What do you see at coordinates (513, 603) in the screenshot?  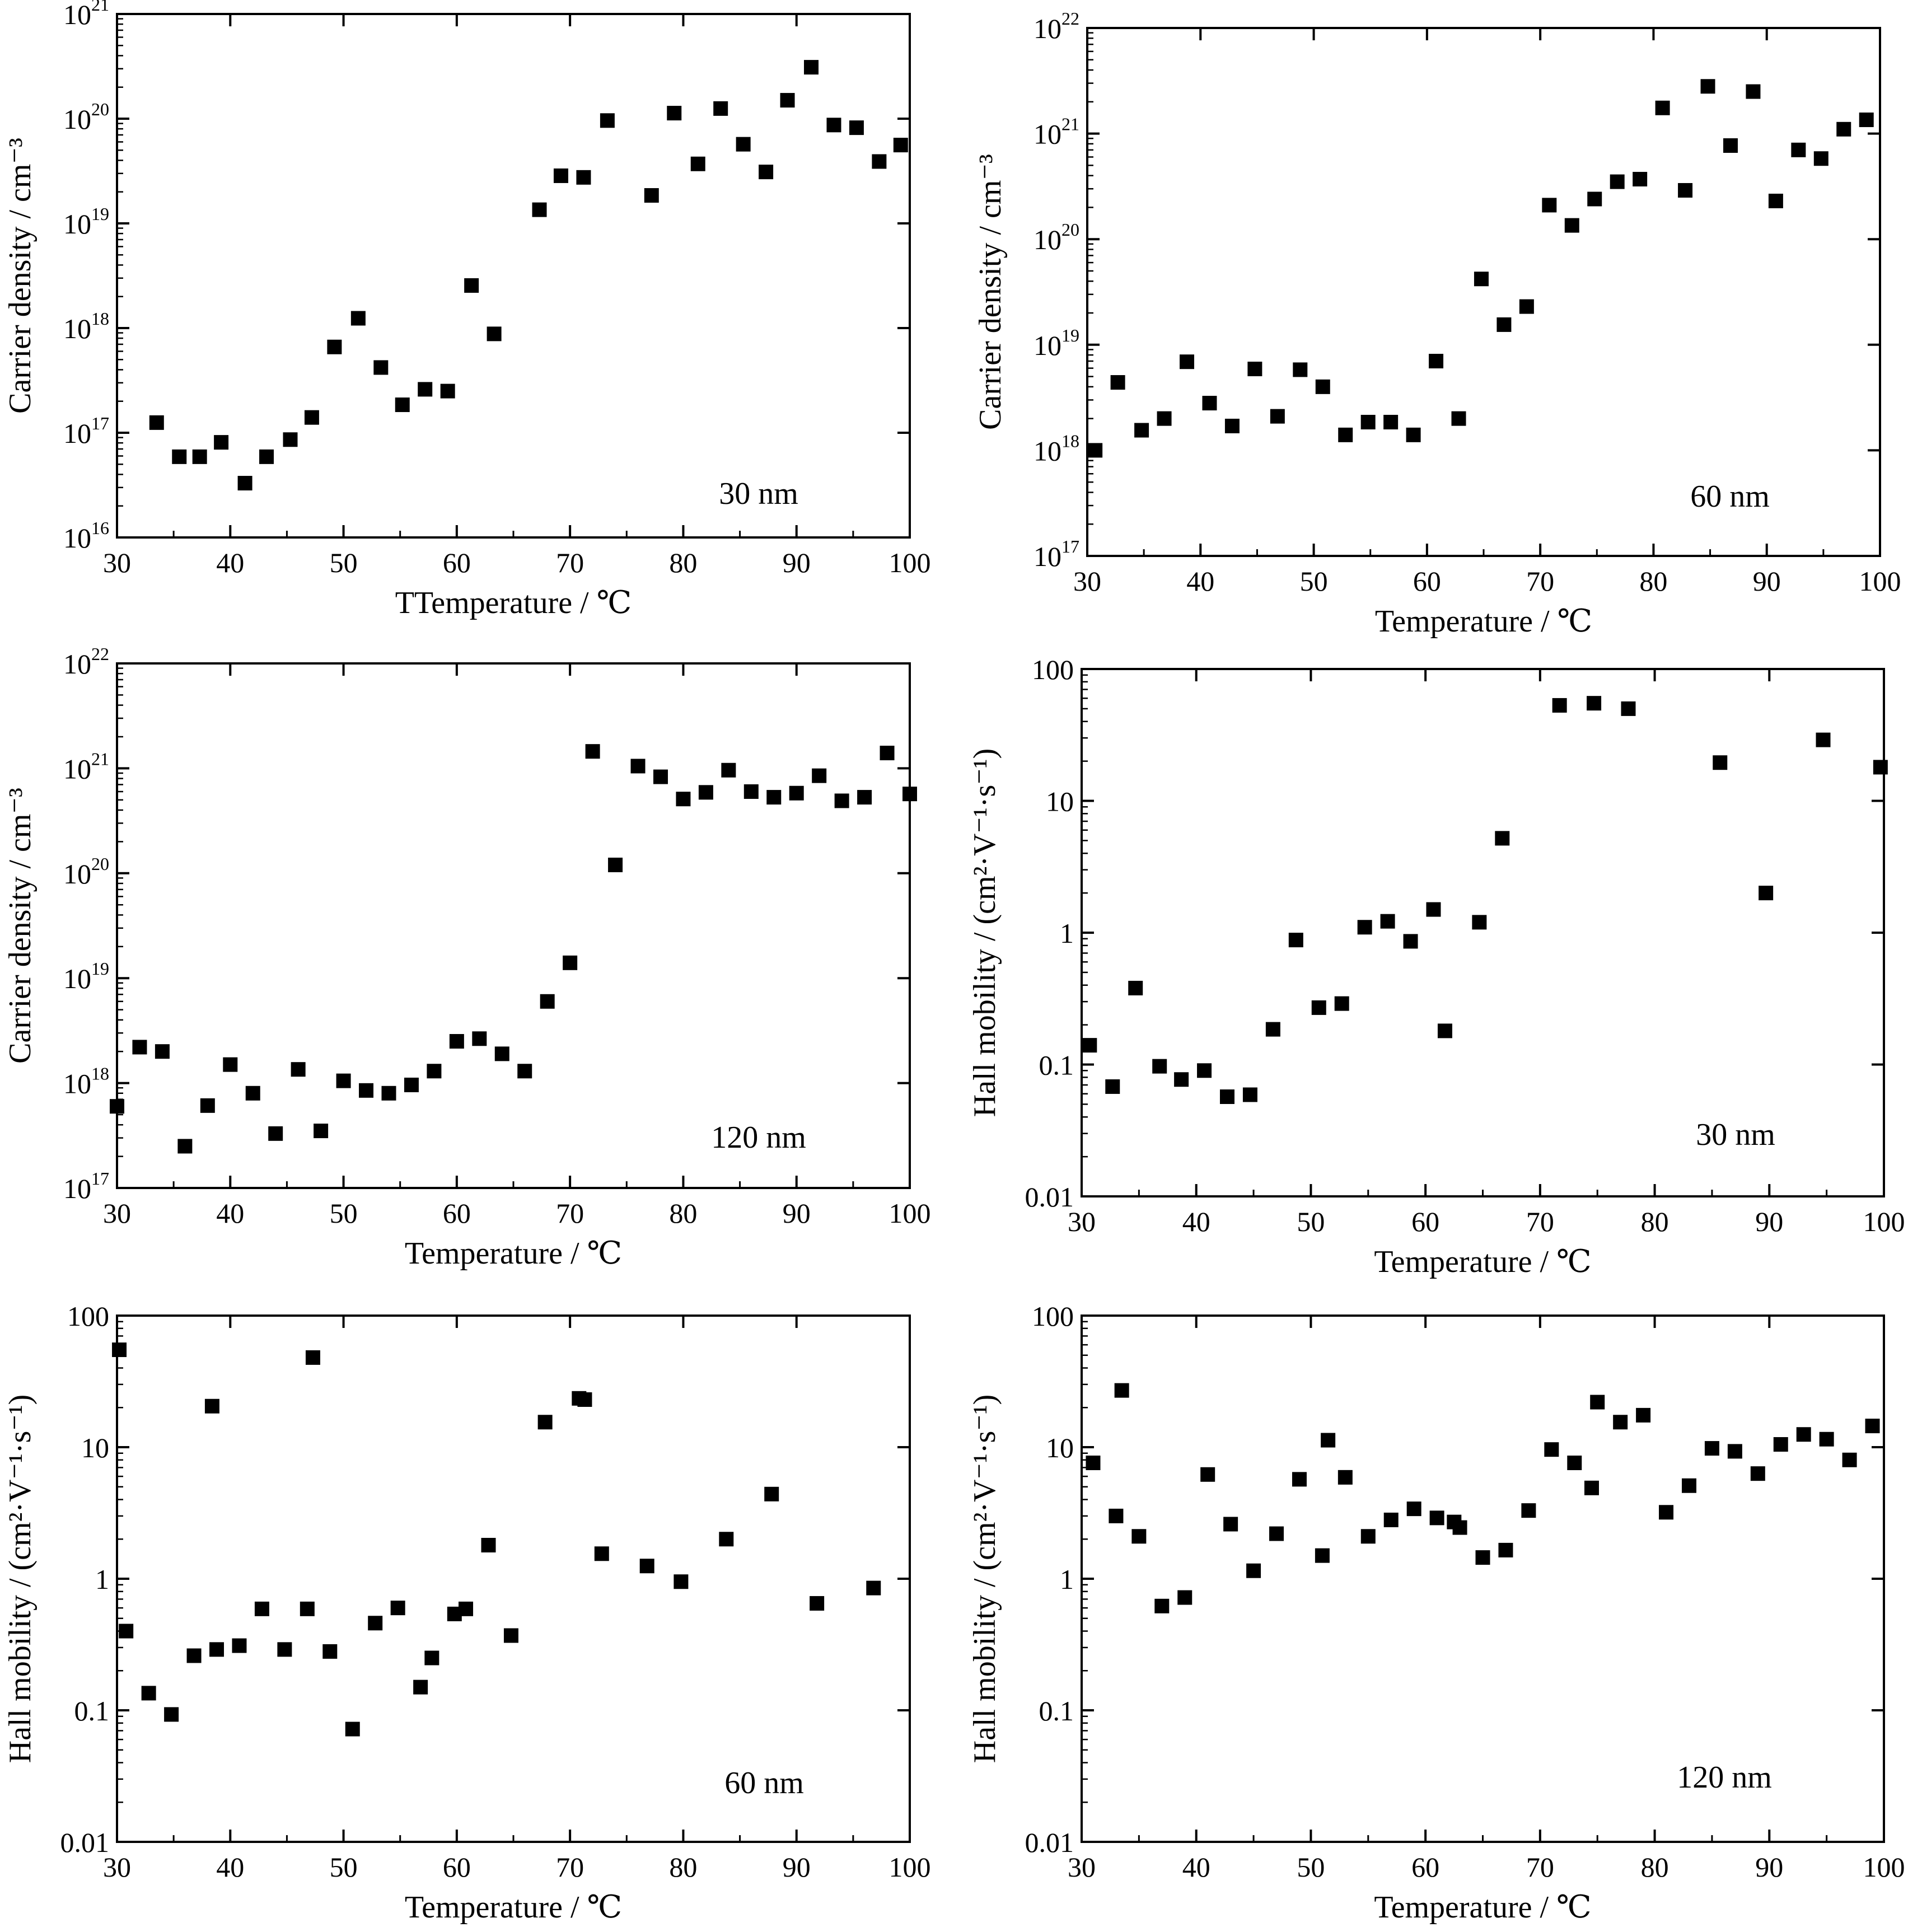 I see `x-axis-title: TTemperature / ℃` at bounding box center [513, 603].